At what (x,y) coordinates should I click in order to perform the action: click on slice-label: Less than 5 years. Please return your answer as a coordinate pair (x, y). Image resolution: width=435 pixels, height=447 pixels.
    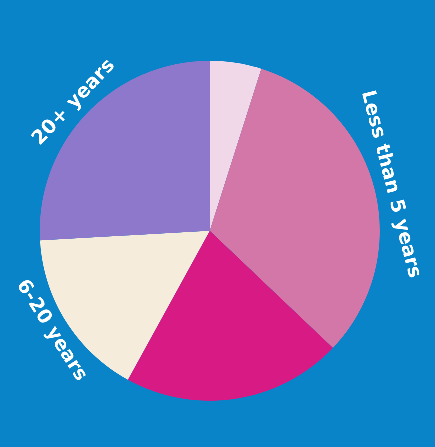
    Looking at the image, I should click on (391, 185).